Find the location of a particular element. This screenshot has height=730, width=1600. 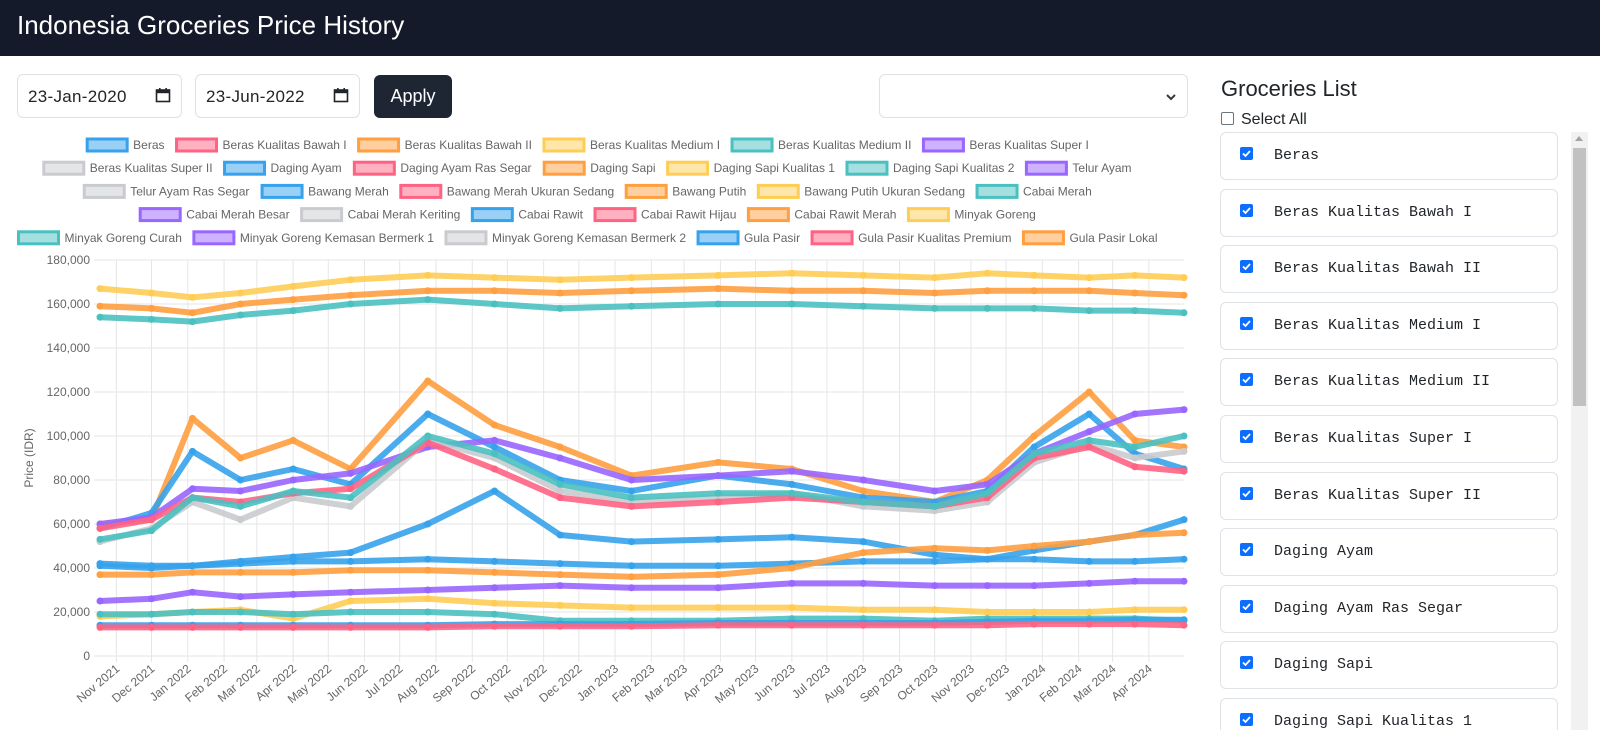

grocery-select is located at coordinates (1033, 96).